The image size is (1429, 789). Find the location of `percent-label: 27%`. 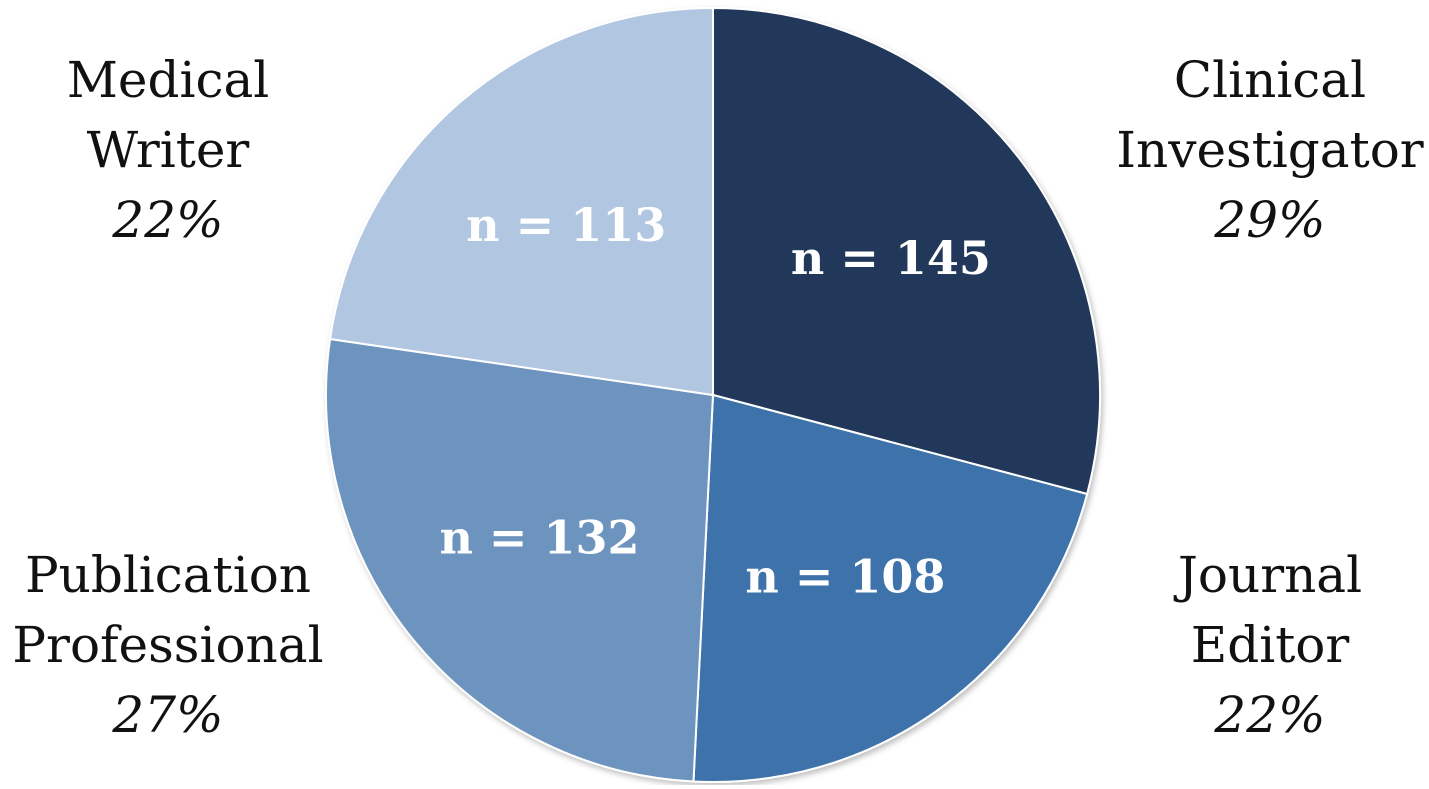

percent-label: 27% is located at coordinates (168, 715).